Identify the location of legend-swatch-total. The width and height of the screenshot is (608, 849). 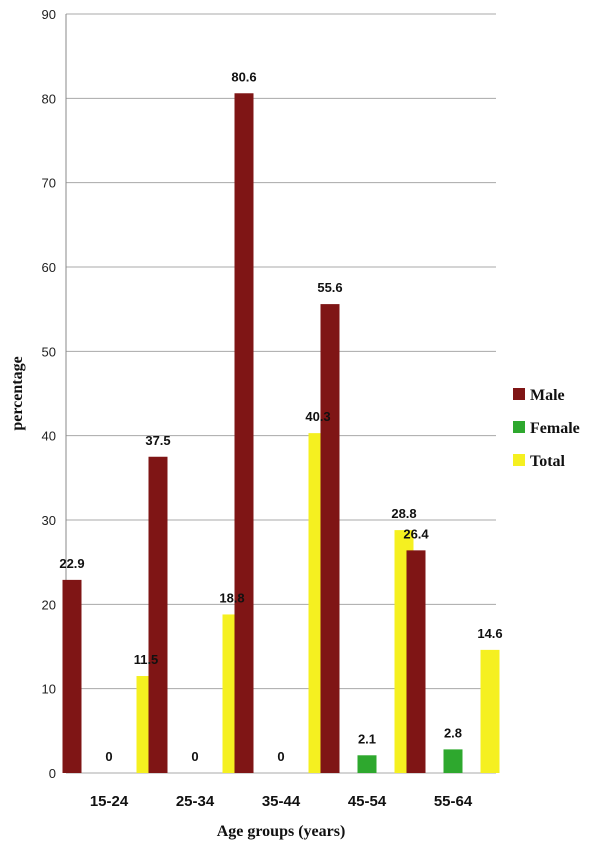
(519, 460).